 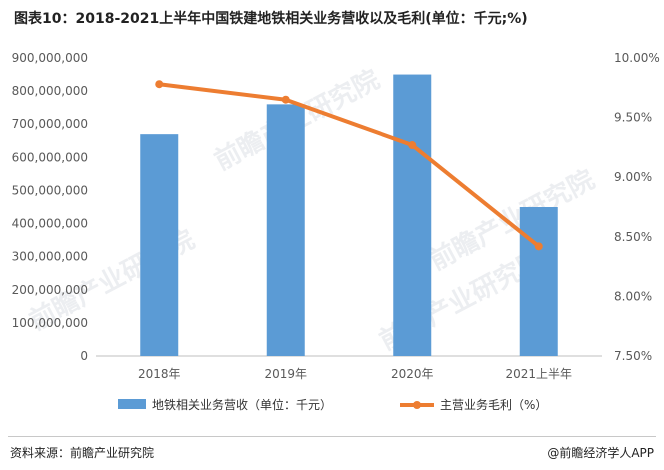 What do you see at coordinates (637, 58) in the screenshot?
I see `y-right-tick-label: 10.00%` at bounding box center [637, 58].